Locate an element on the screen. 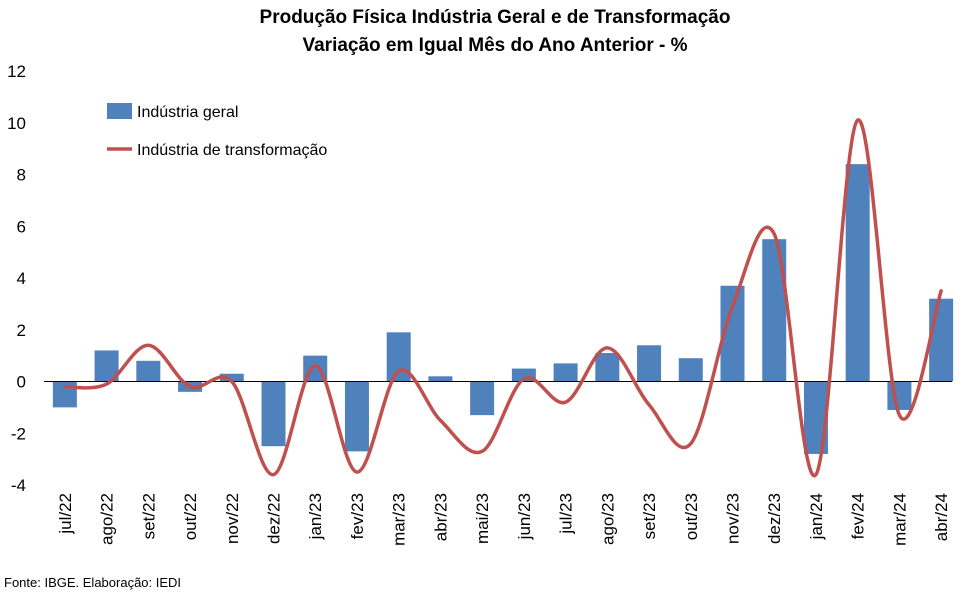 This screenshot has width=962, height=596. y-tick-label: -4 is located at coordinates (18, 485).